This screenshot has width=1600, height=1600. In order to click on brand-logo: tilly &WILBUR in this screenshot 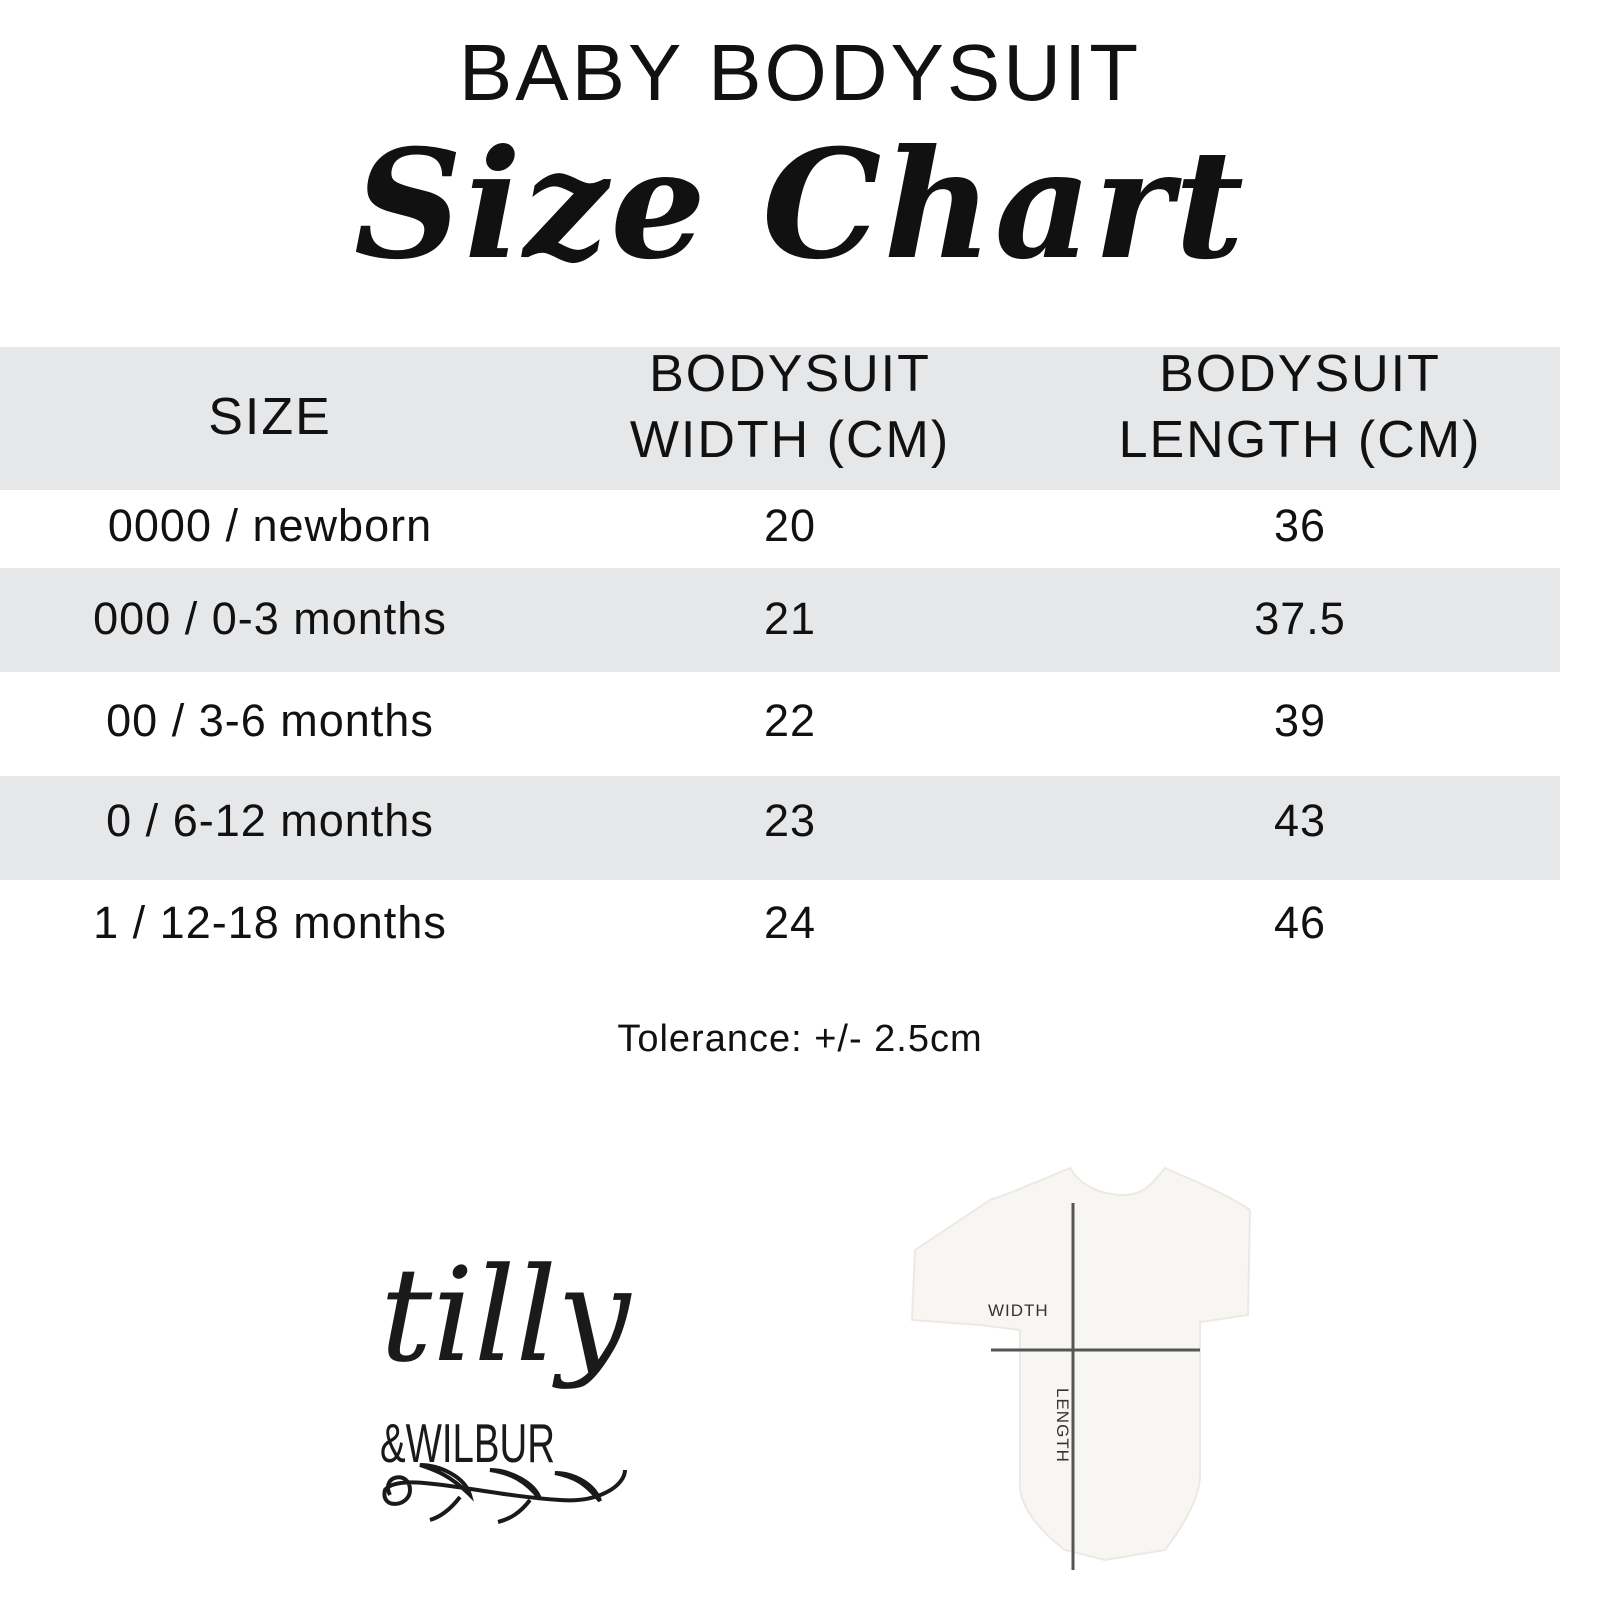, I will do `click(506, 1381)`.